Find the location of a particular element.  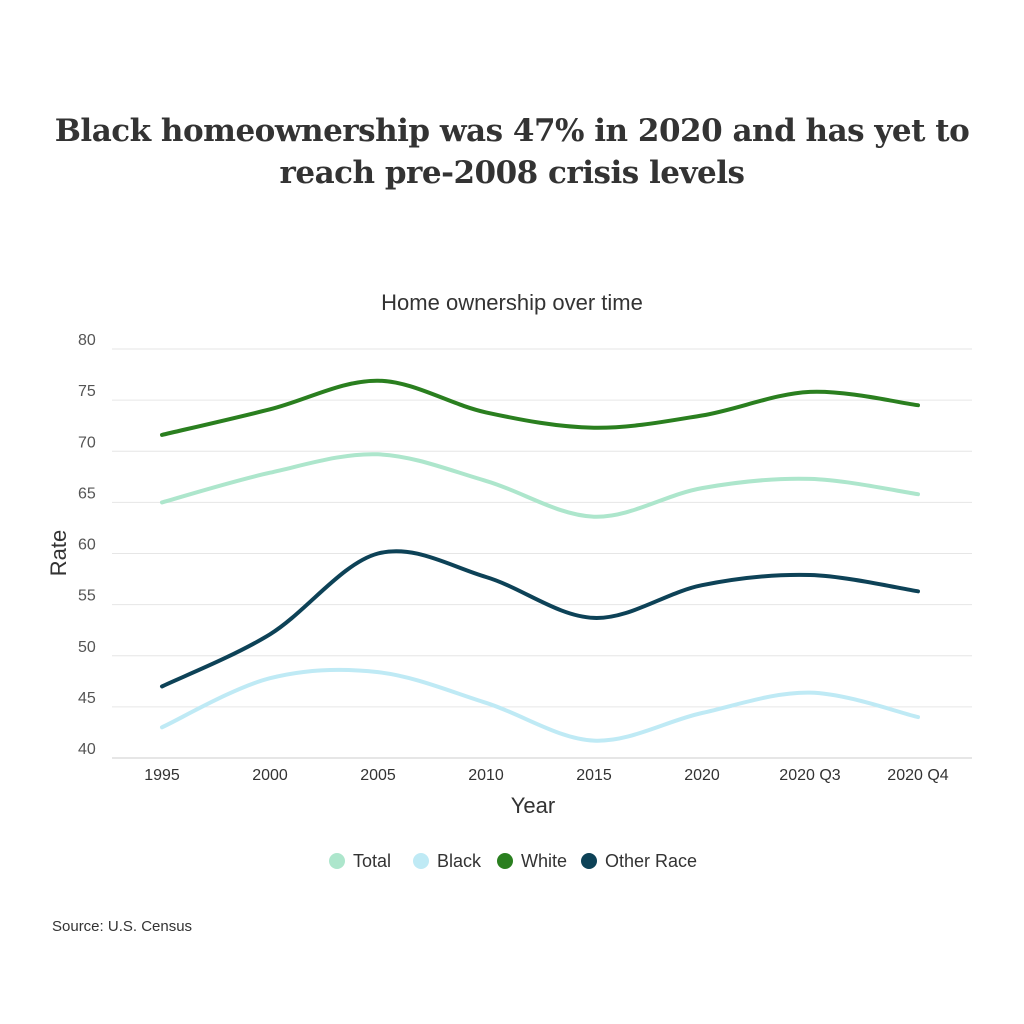

y-tick-label-70: 70 is located at coordinates (87, 442).